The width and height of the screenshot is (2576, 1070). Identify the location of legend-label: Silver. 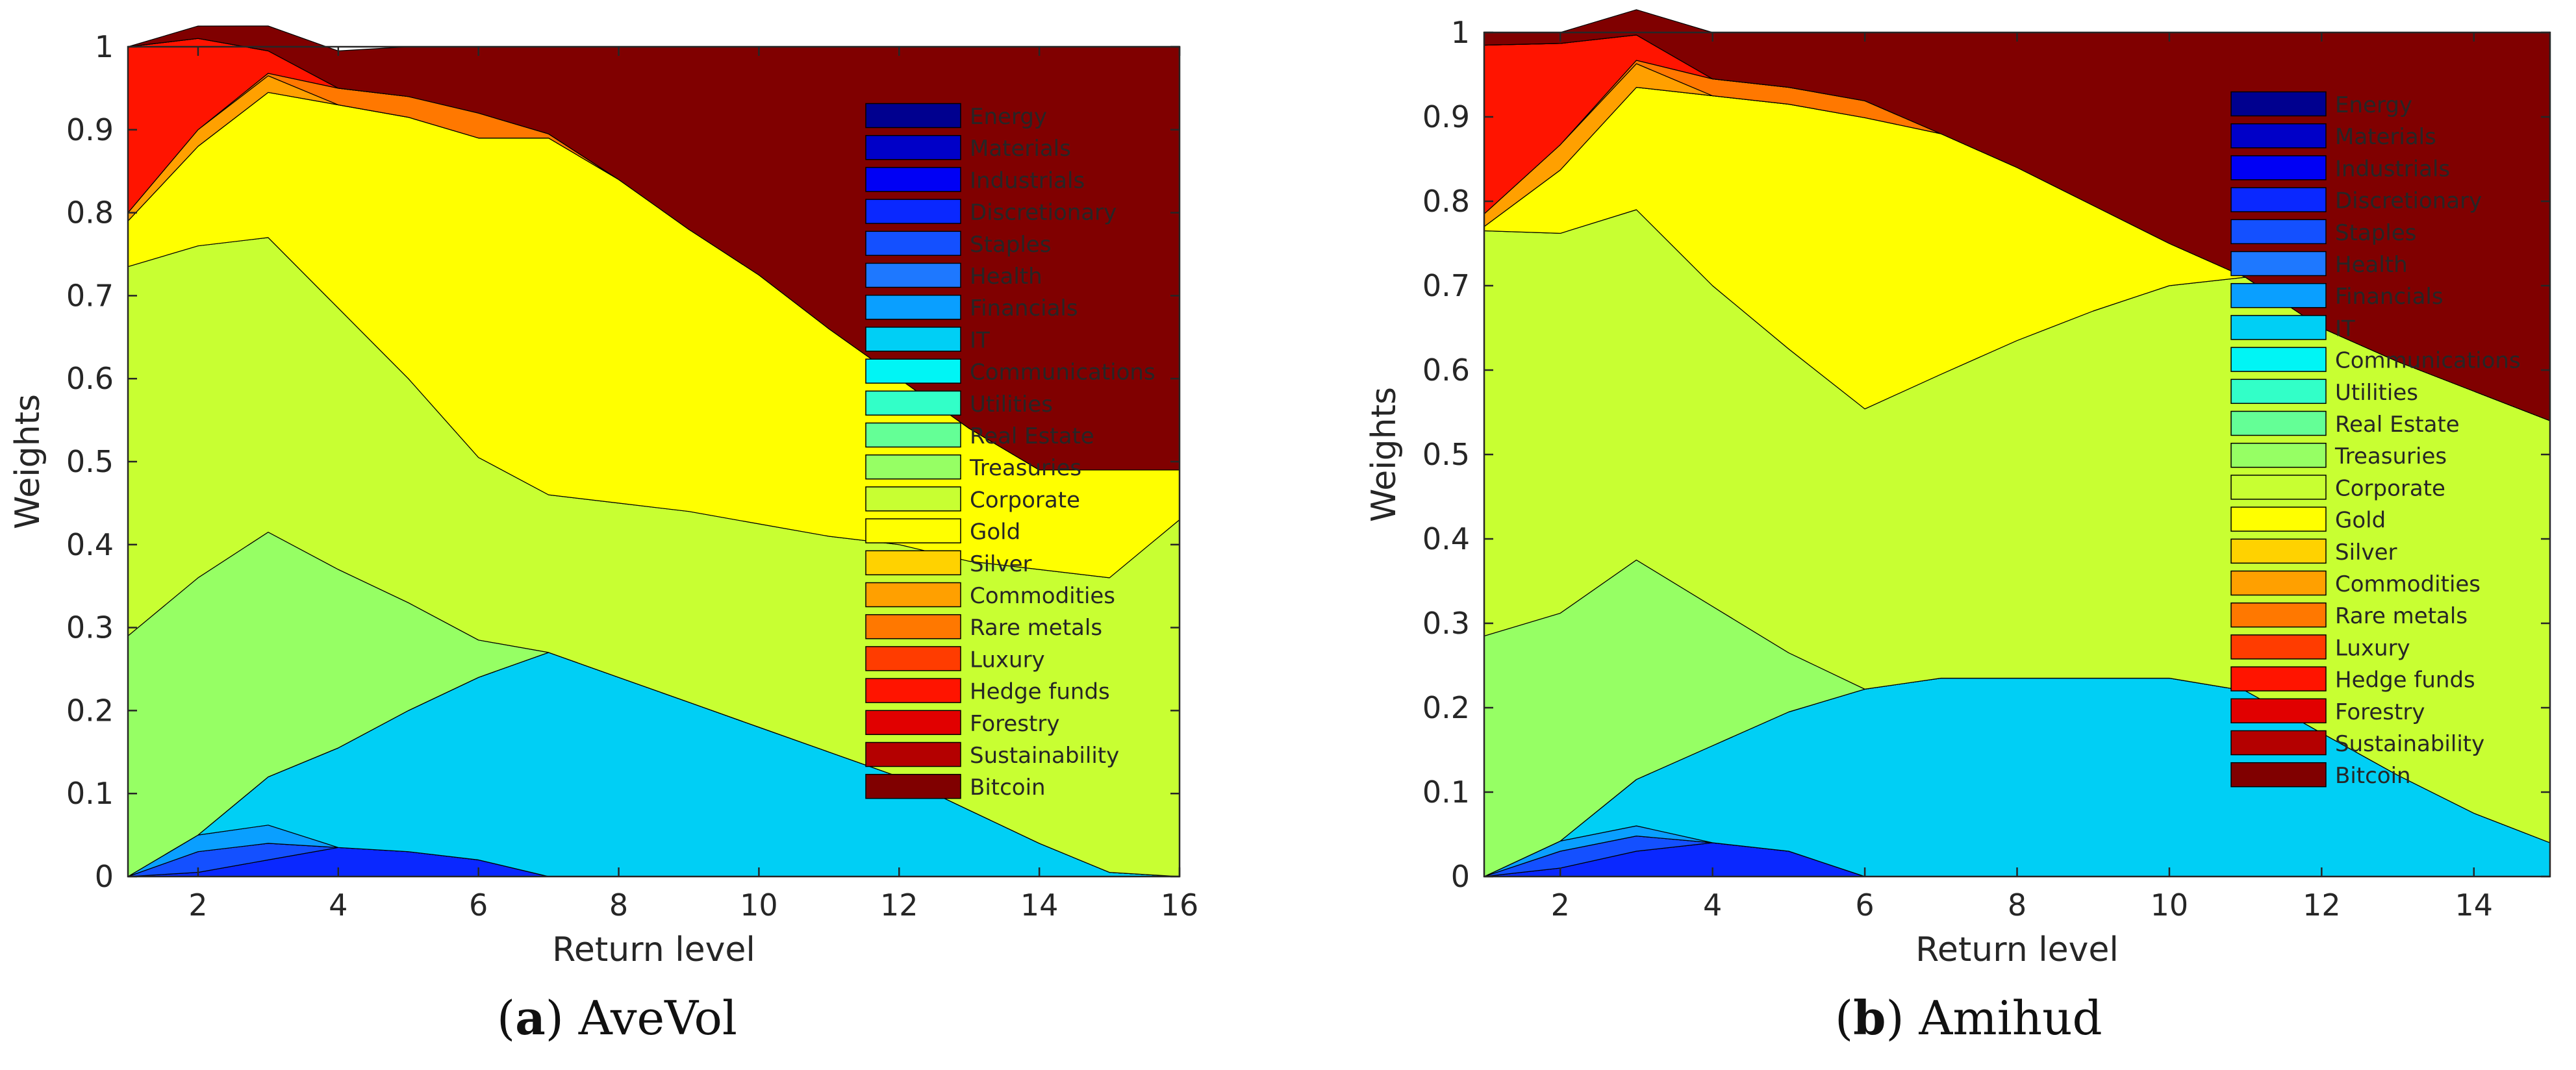
(2366, 553).